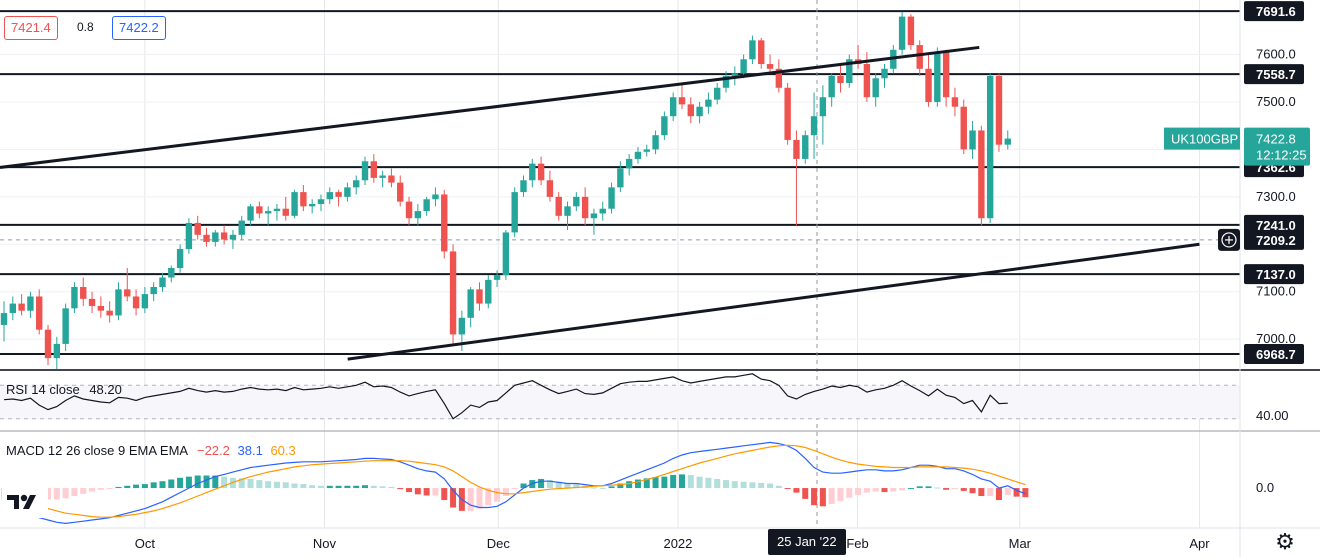  I want to click on price-tick-label: 7500.0, so click(1276, 101).